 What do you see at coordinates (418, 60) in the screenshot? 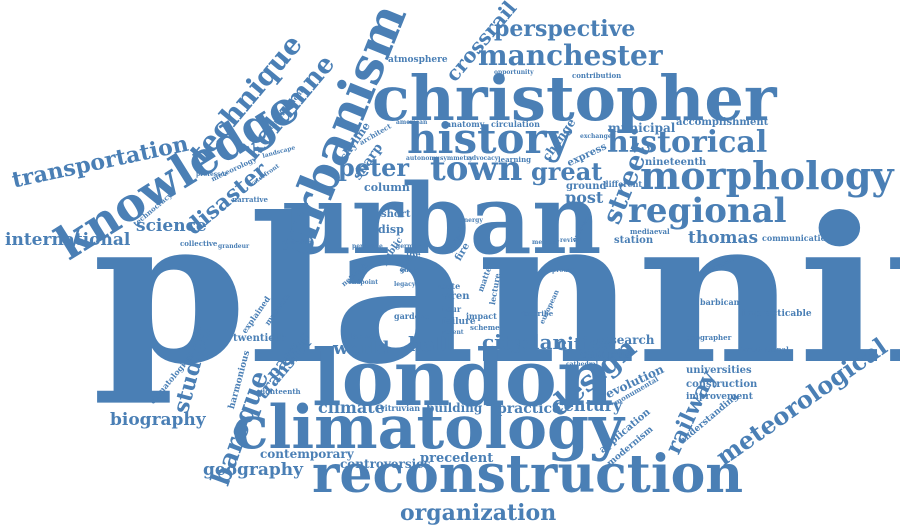
I see `cloud-word: atmosphere` at bounding box center [418, 60].